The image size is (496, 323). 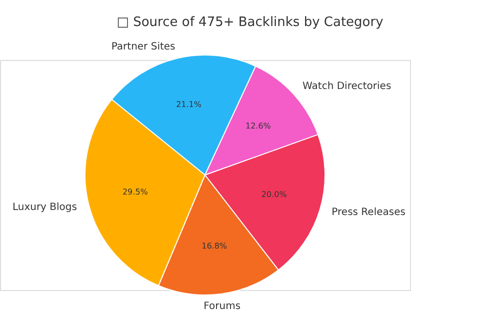 I want to click on slice-label: Press Releases, so click(x=369, y=212).